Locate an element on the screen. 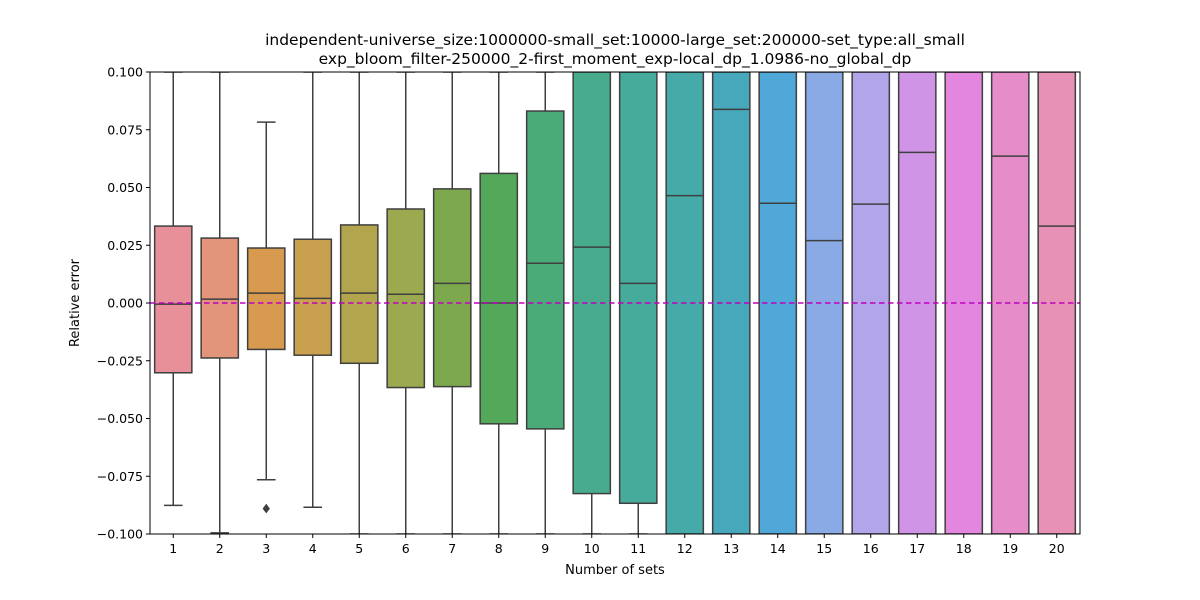  x-tick-label: 16 is located at coordinates (871, 548).